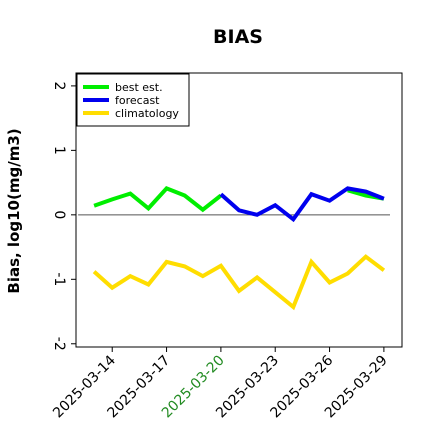 This screenshot has height=440, width=440. I want to click on legend-label: forecast, so click(137, 100).